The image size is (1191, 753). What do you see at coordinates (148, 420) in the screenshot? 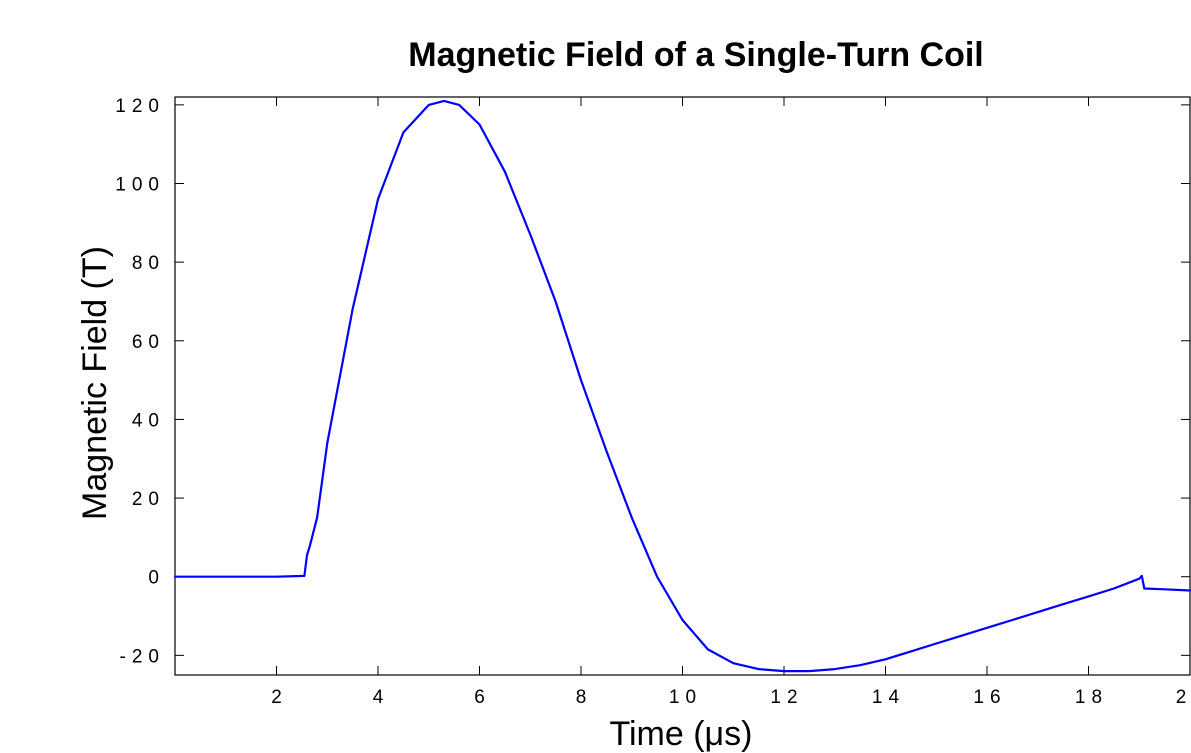
I see `y-tick-label: 40` at bounding box center [148, 420].